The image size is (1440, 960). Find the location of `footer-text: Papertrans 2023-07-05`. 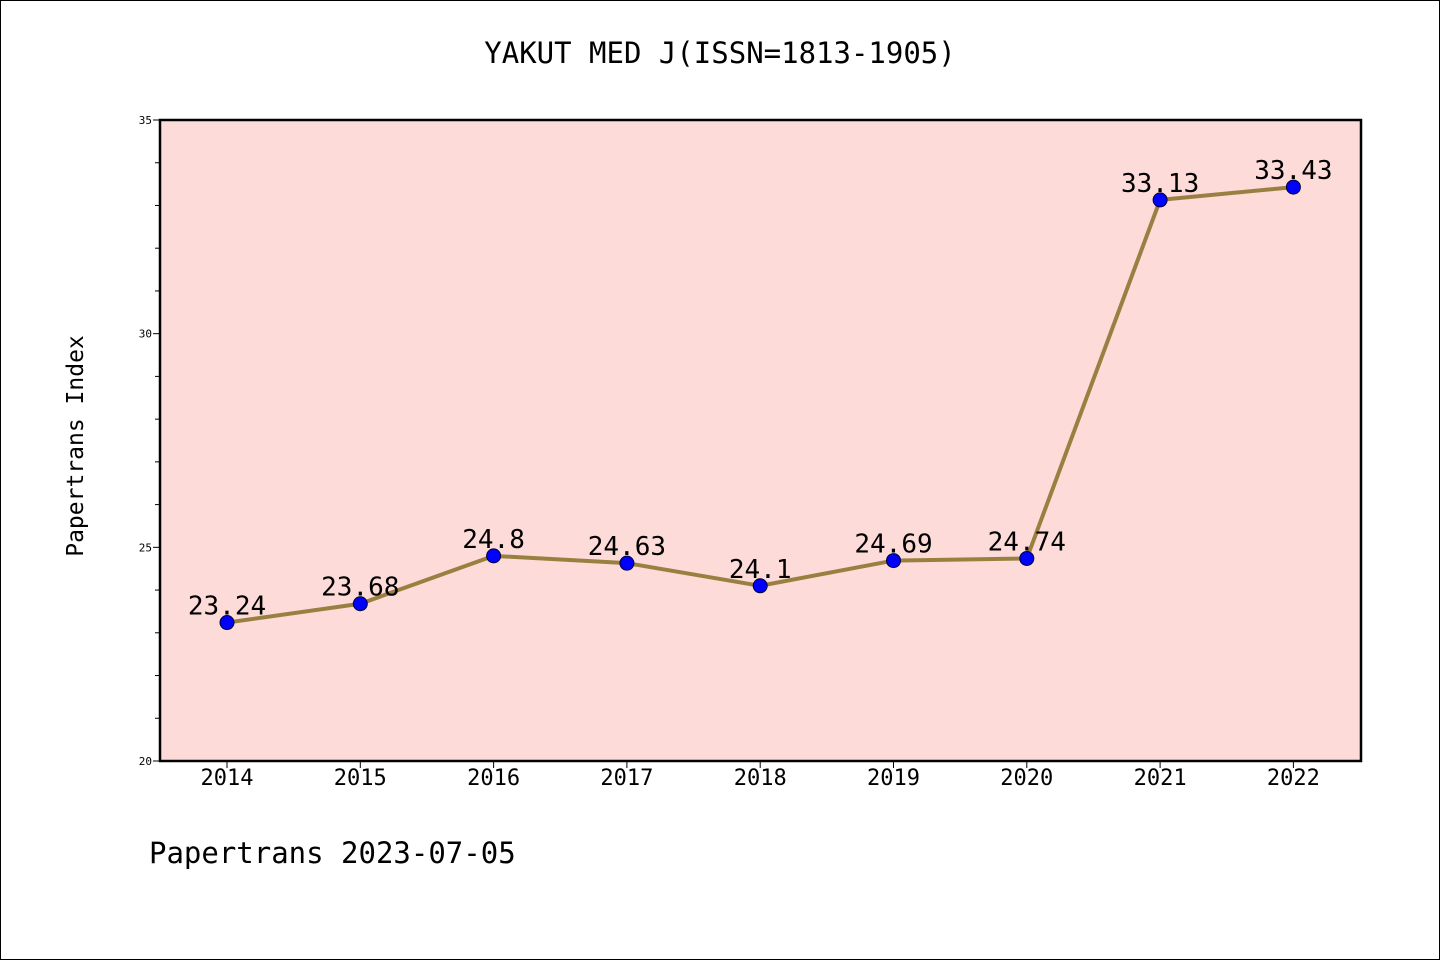

footer-text: Papertrans 2023-07-05 is located at coordinates (332, 853).